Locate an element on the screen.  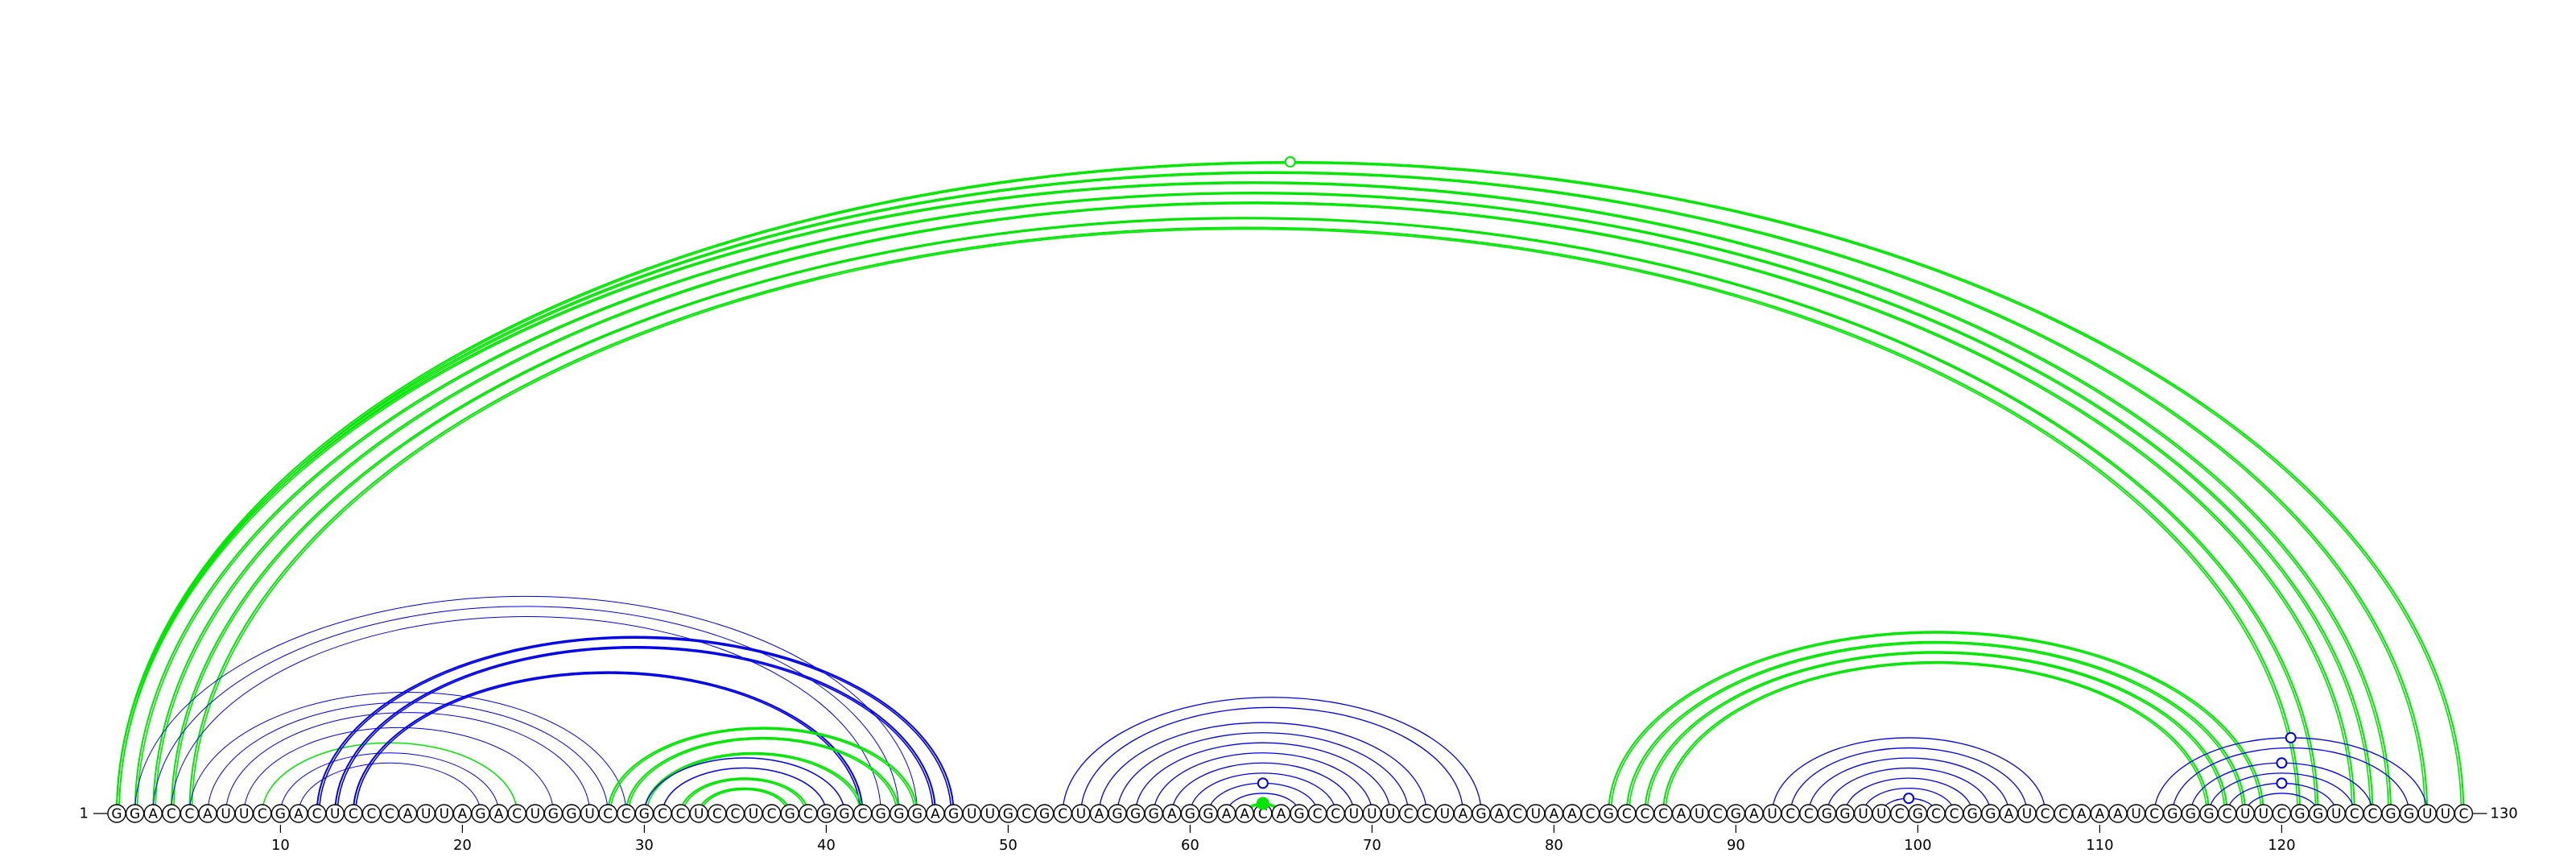
nucleotide-circle is located at coordinates (2464, 813).